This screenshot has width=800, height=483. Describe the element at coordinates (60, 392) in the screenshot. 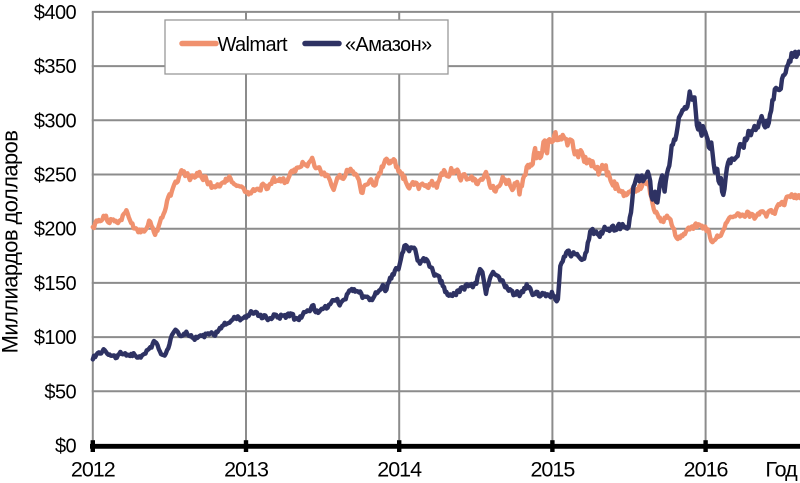

I see `svg-text: $50` at that location.